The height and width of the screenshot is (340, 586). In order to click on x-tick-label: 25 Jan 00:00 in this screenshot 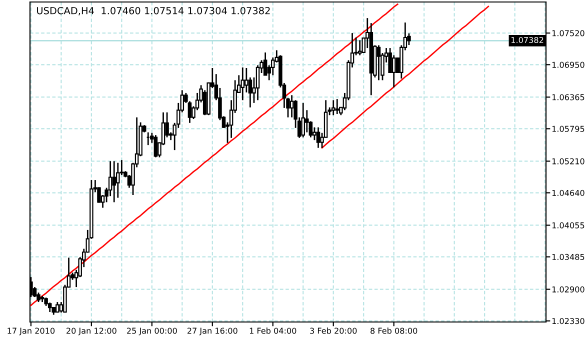, I will do `click(152, 332)`.